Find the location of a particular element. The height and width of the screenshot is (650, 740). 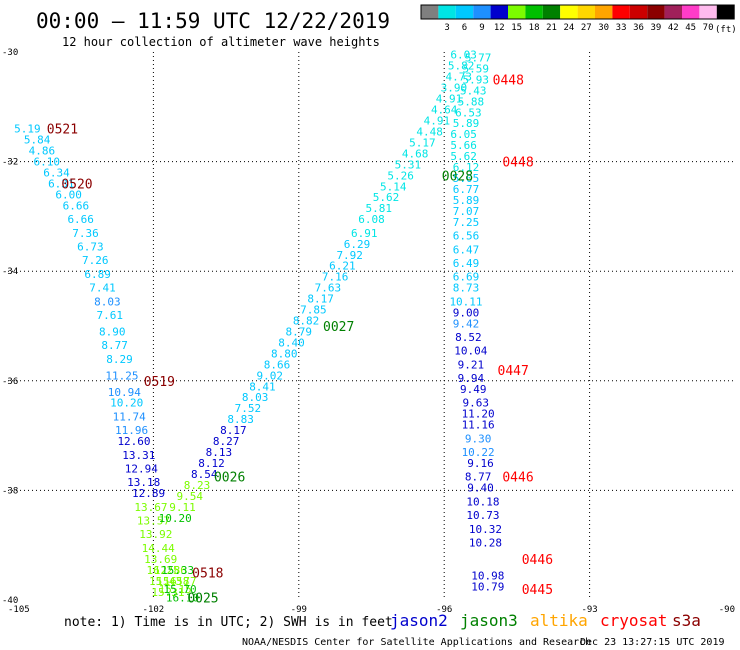

wave-height-reading: 6.47 is located at coordinates (466, 249).